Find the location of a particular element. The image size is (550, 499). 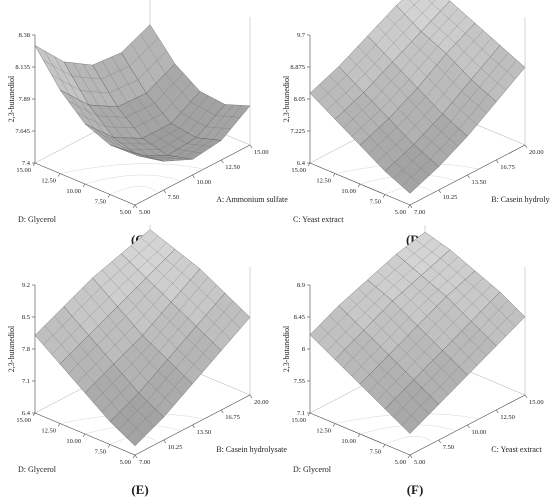

y-axis-title: D: Glycerol is located at coordinates (312, 469).